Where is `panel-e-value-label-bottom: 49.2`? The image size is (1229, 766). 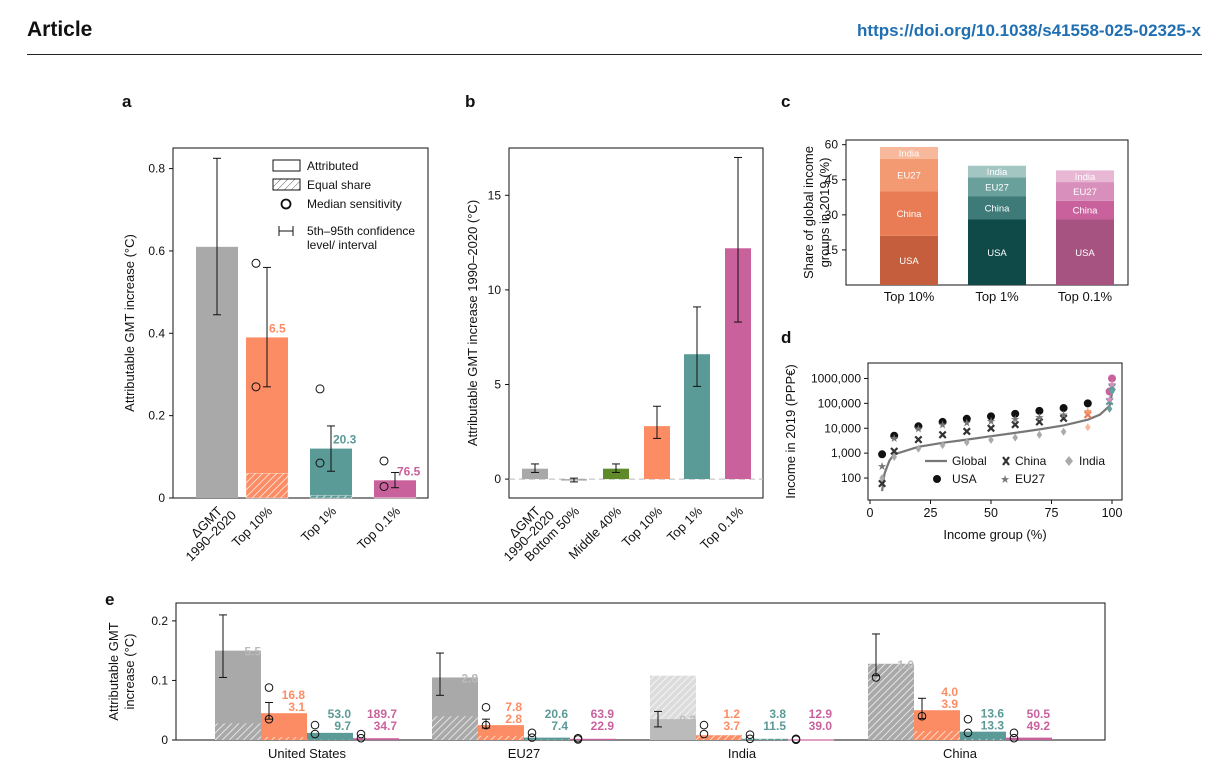
panel-e-value-label-bottom: 49.2 is located at coordinates (1039, 726).